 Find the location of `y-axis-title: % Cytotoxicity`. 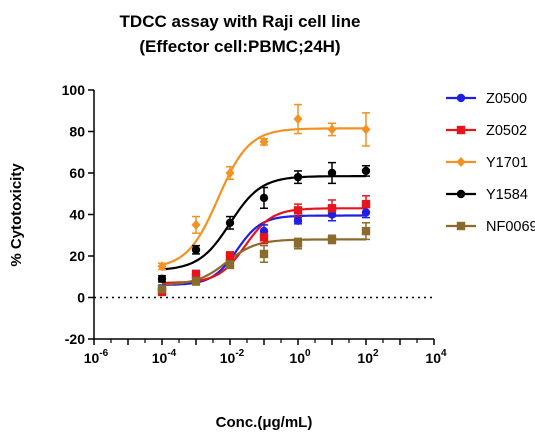

y-axis-title: % Cytotoxicity is located at coordinates (16, 215).